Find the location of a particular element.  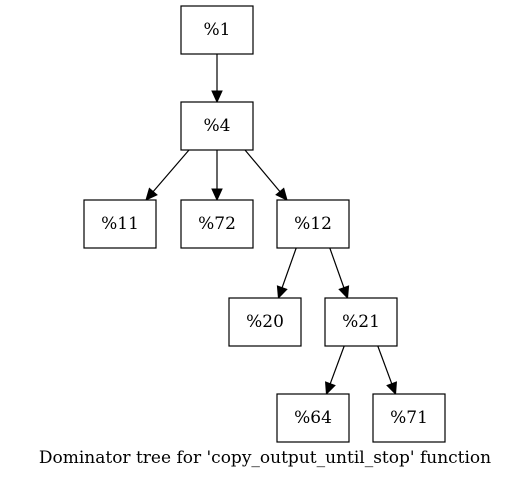

tree-node-label: %1 is located at coordinates (217, 30).